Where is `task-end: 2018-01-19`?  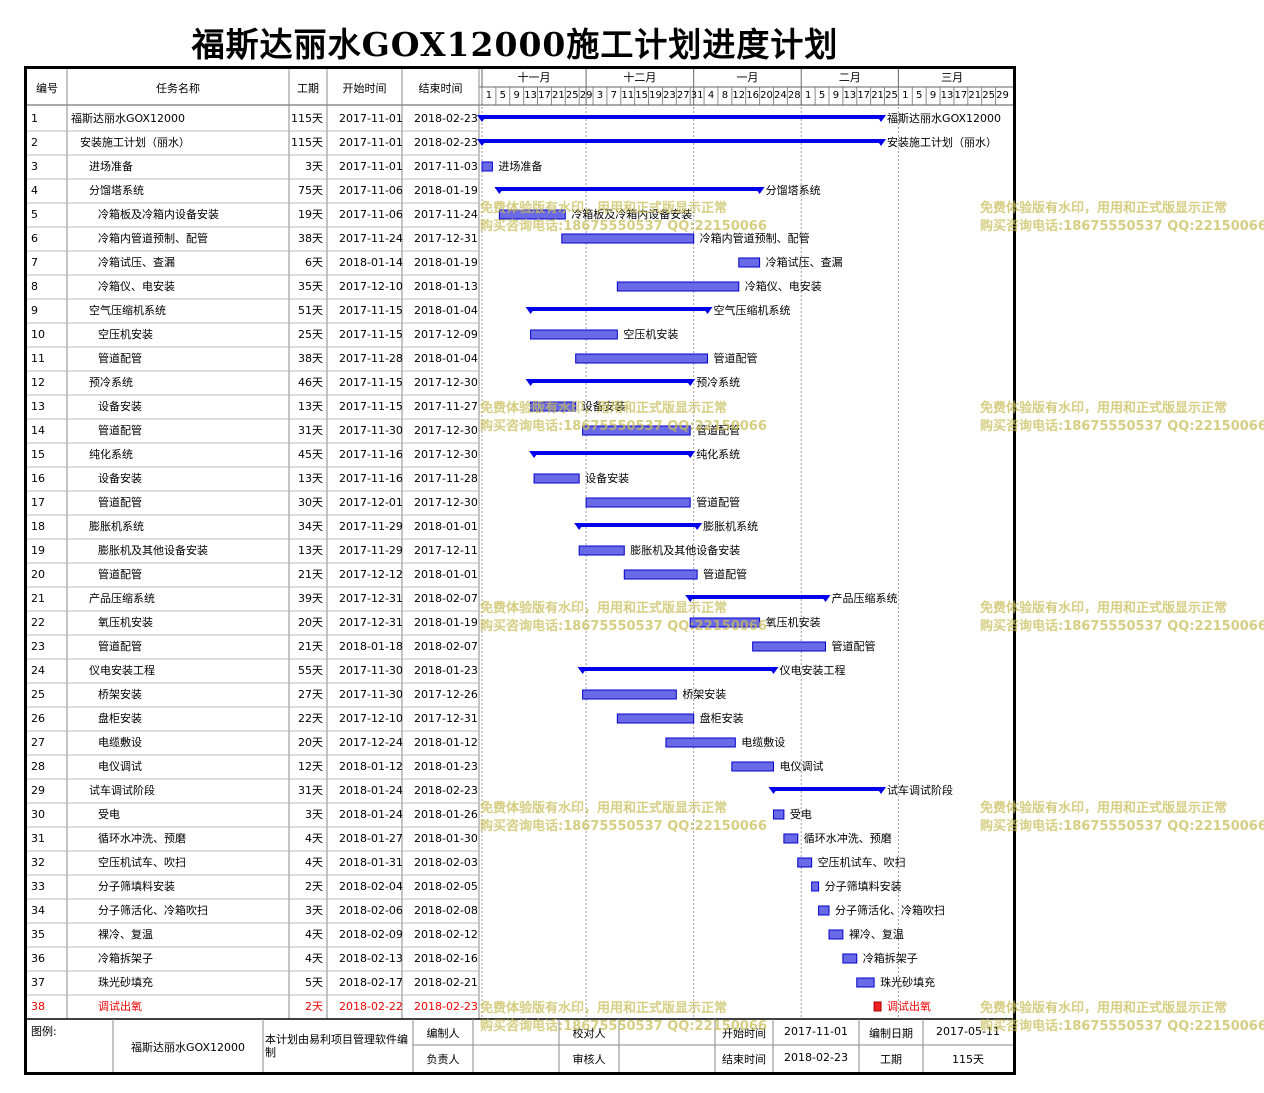 task-end: 2018-01-19 is located at coordinates (446, 190).